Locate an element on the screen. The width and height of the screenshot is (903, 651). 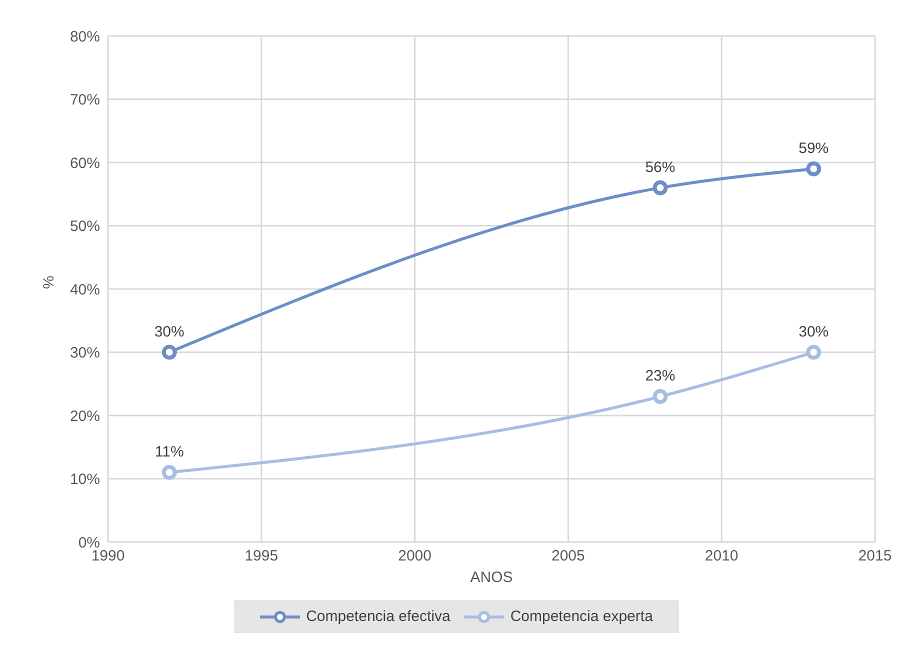
x-tick-label: 2010 is located at coordinates (721, 556).